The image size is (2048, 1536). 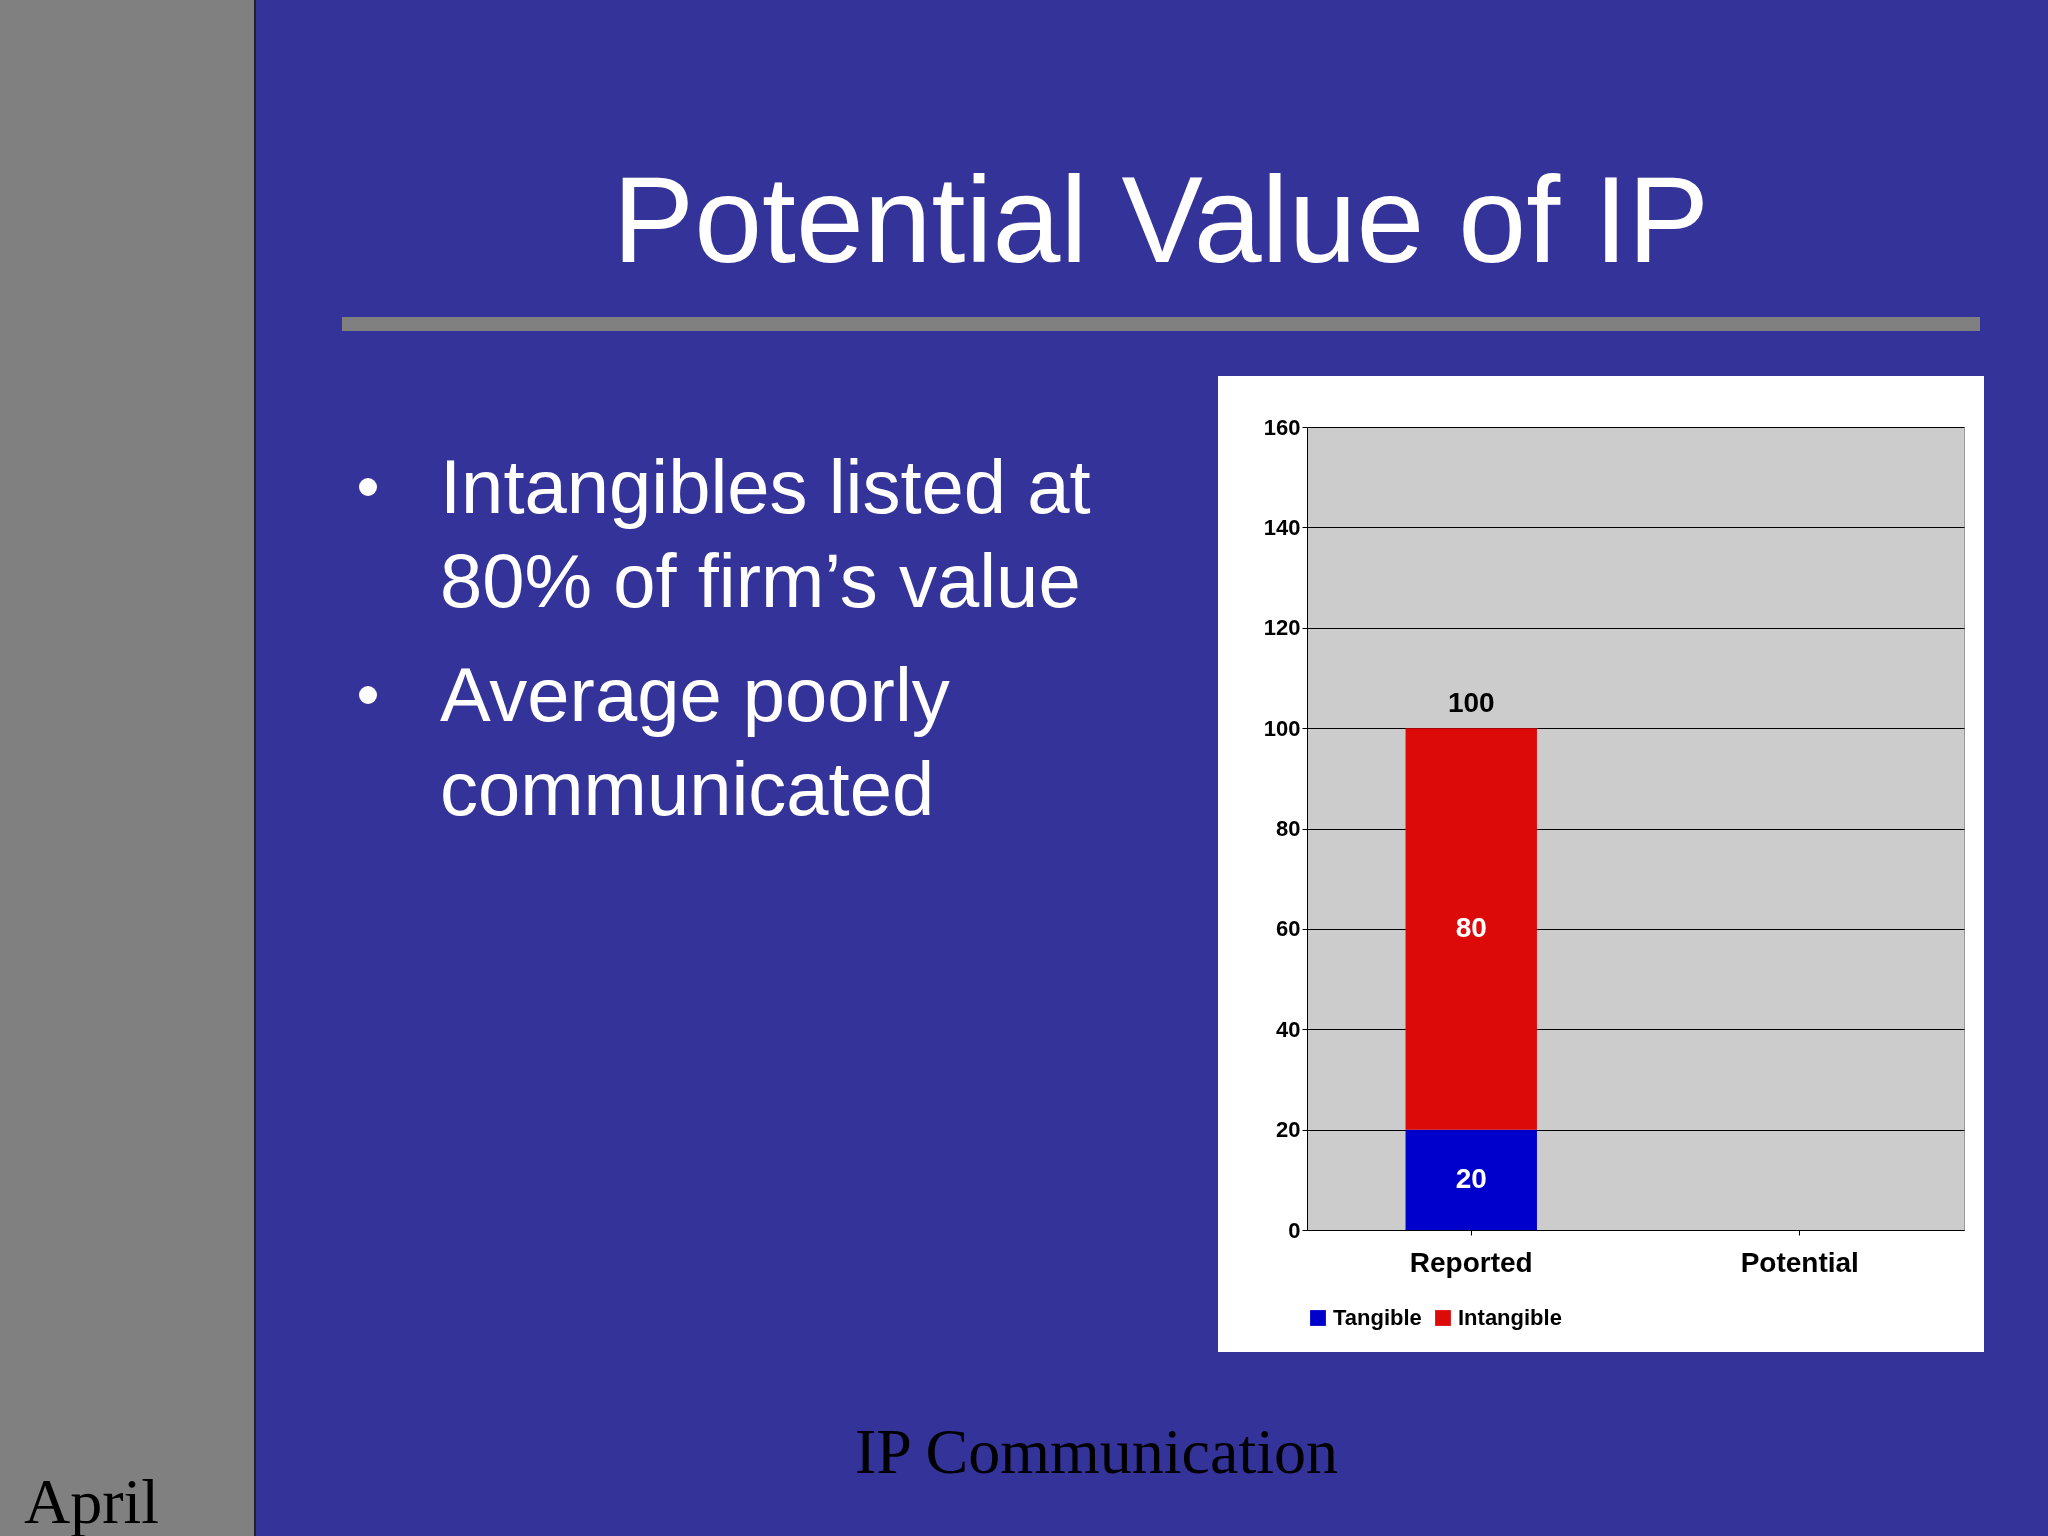 What do you see at coordinates (1288, 1130) in the screenshot?
I see `y-tick-label: 20` at bounding box center [1288, 1130].